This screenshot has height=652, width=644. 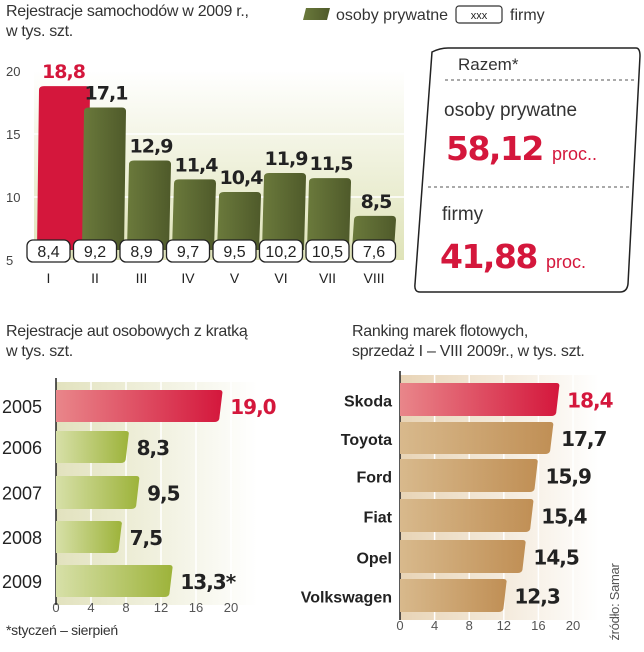 I want to click on x-tick-label: V, so click(x=235, y=278).